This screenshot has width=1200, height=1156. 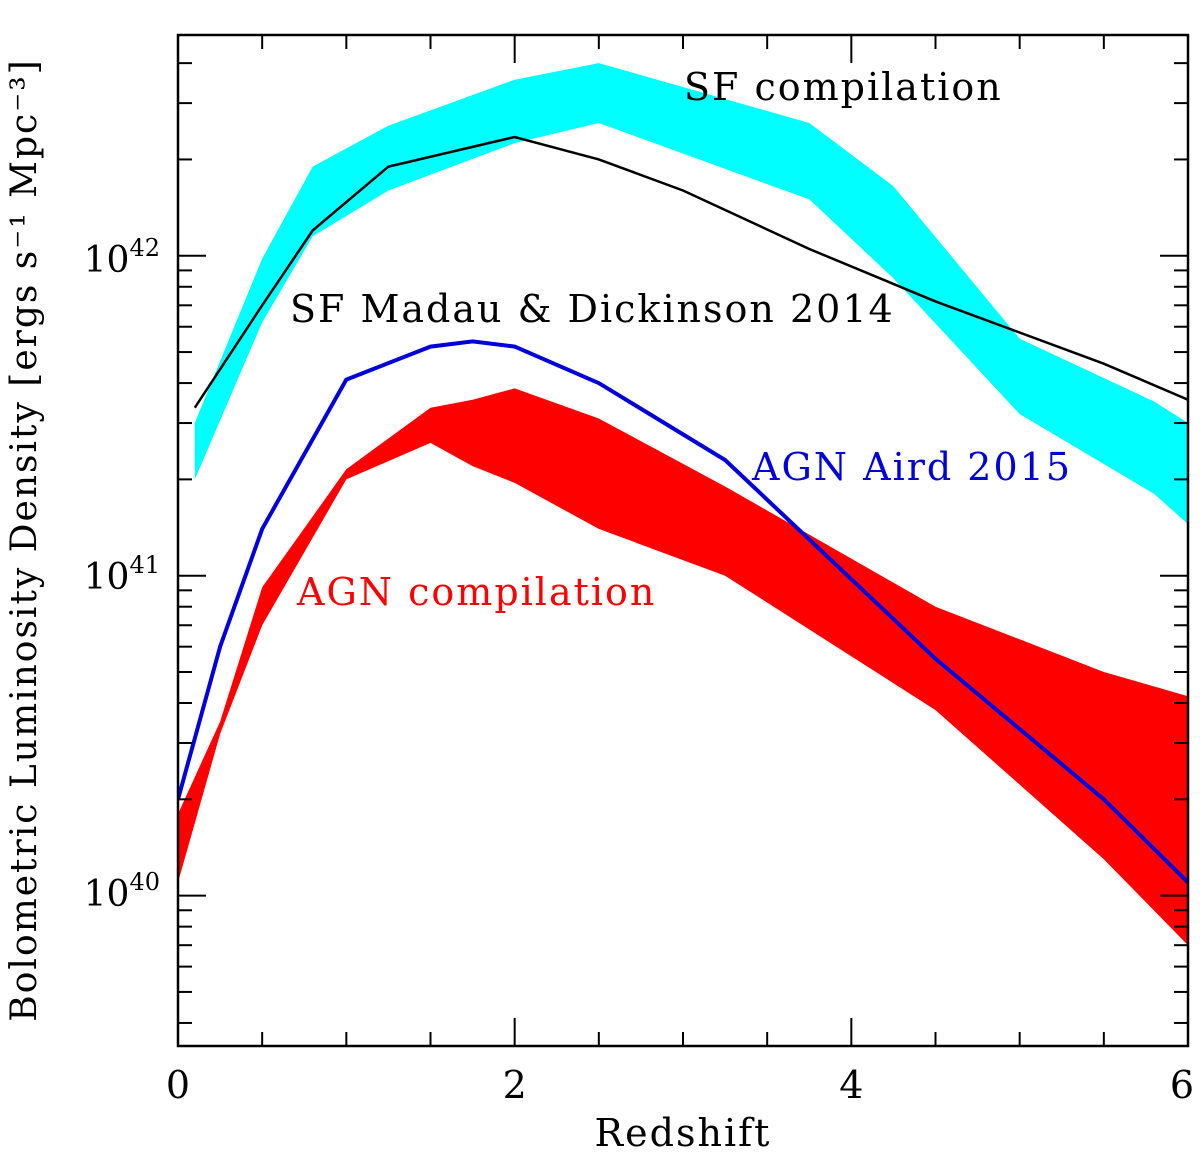 I want to click on y-tick-label-1e42: 1042, so click(x=122, y=257).